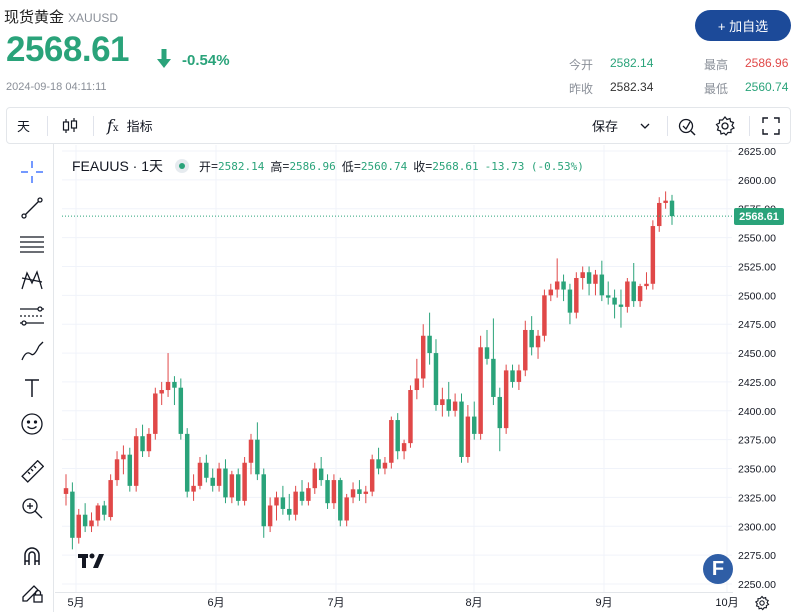 The image size is (795, 616). What do you see at coordinates (473, 603) in the screenshot?
I see `x-tick-label: 8月` at bounding box center [473, 603].